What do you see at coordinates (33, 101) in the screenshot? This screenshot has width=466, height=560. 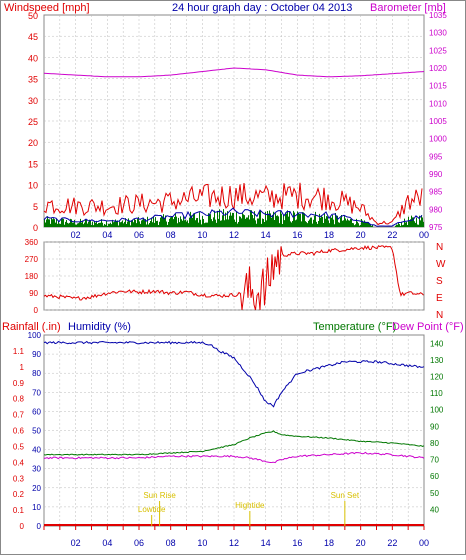 I see `wind-tick-label: 30` at bounding box center [33, 101].